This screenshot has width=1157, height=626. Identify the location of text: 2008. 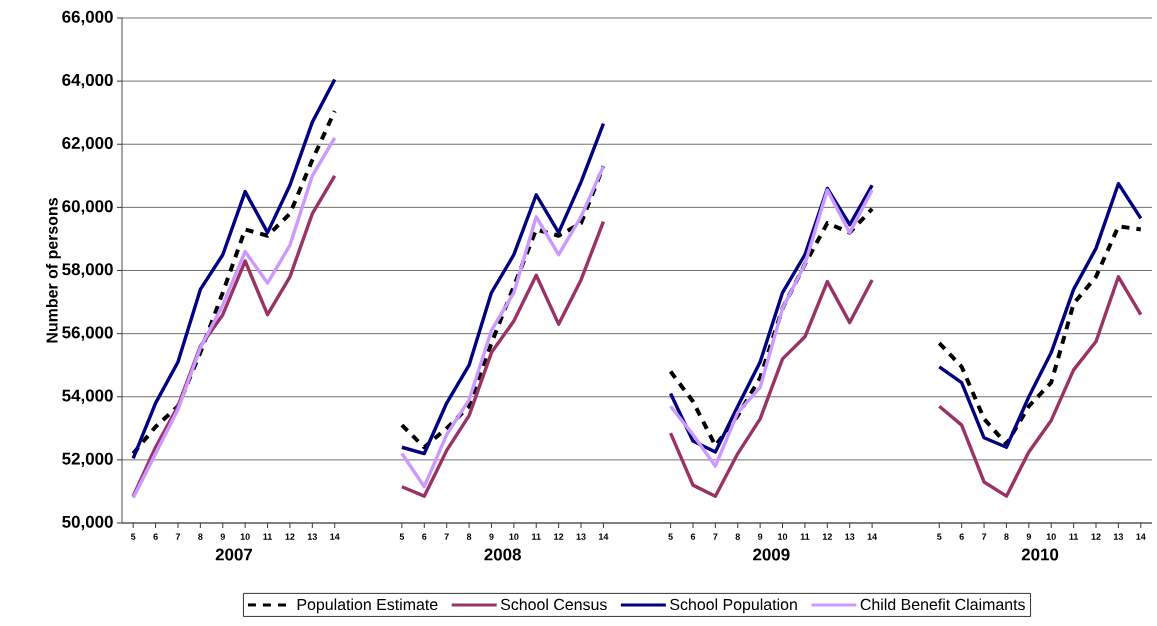
(502, 554).